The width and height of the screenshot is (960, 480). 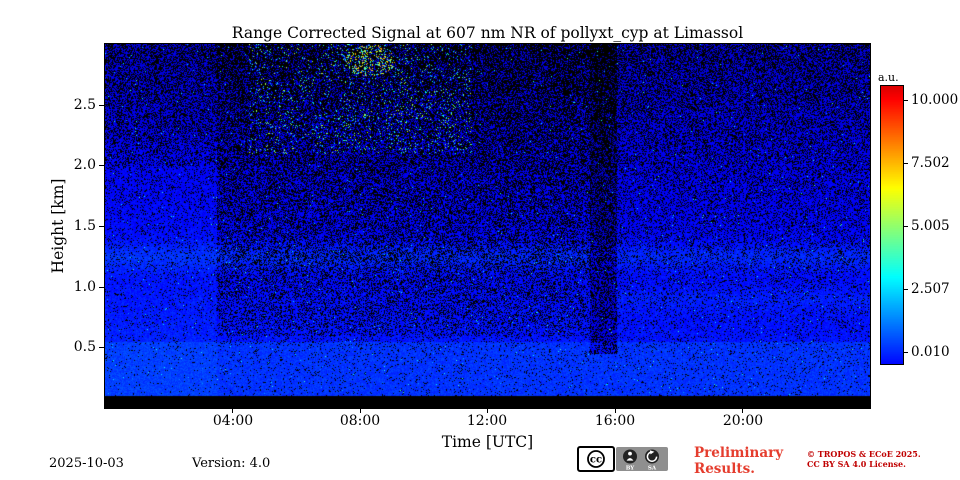 I want to click on sa-icon: SA, so click(x=652, y=469).